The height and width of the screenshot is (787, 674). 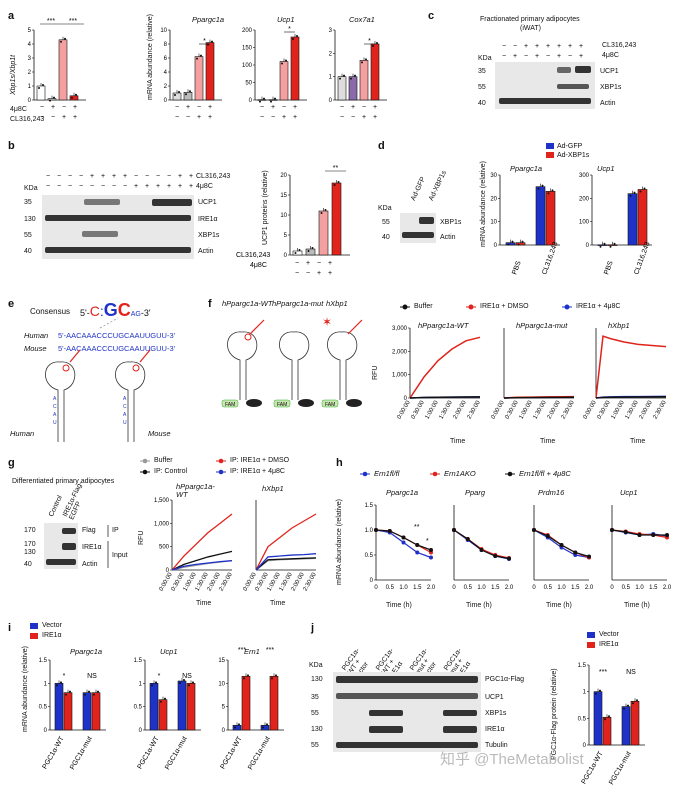 I want to click on svg-text: A, so click(x=55, y=399).